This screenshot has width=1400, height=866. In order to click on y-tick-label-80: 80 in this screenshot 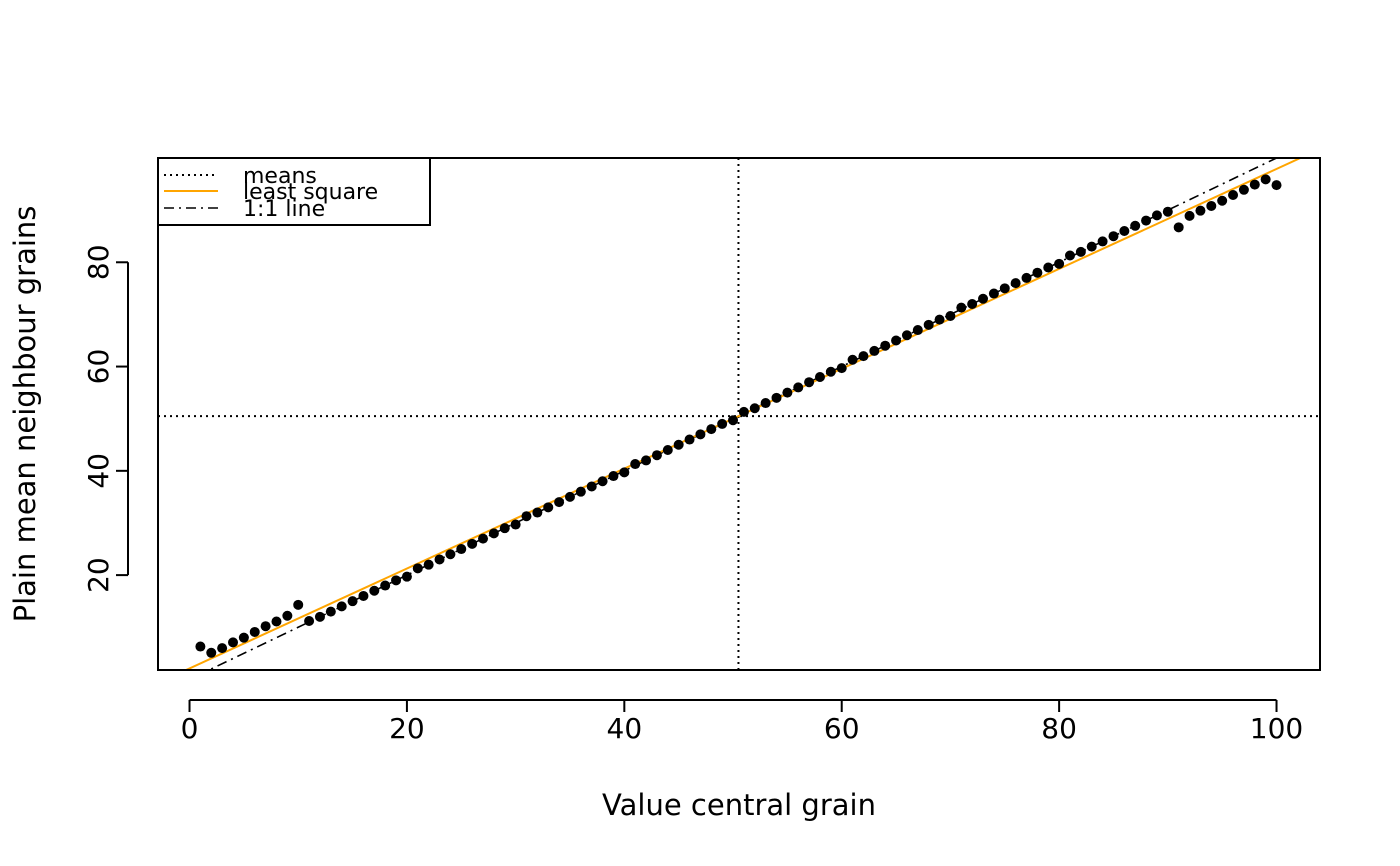, I will do `click(98, 262)`.